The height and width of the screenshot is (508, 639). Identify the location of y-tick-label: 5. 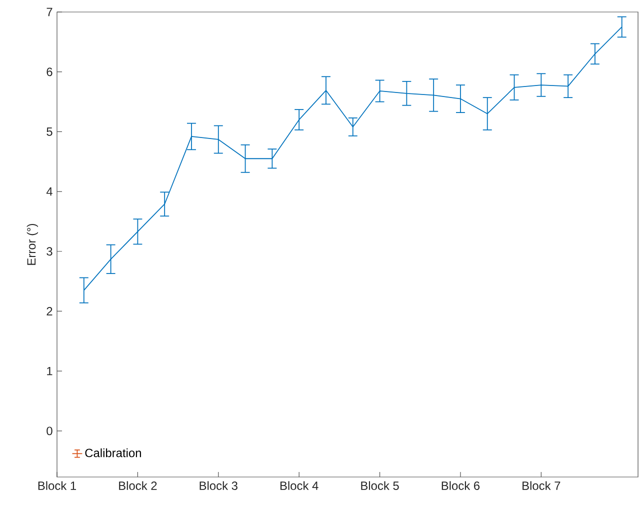
(49, 132).